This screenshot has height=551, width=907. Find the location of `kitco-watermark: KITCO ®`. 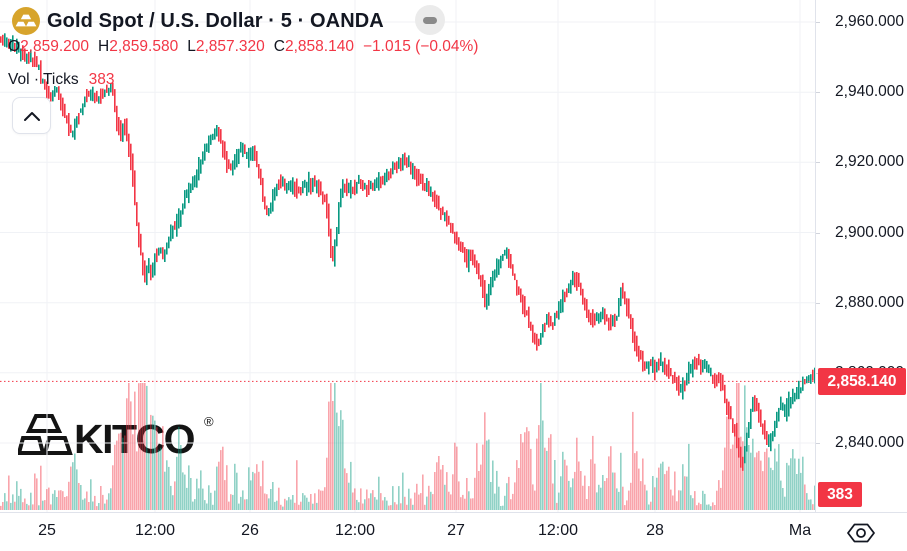

kitco-watermark: KITCO ® is located at coordinates (118, 435).